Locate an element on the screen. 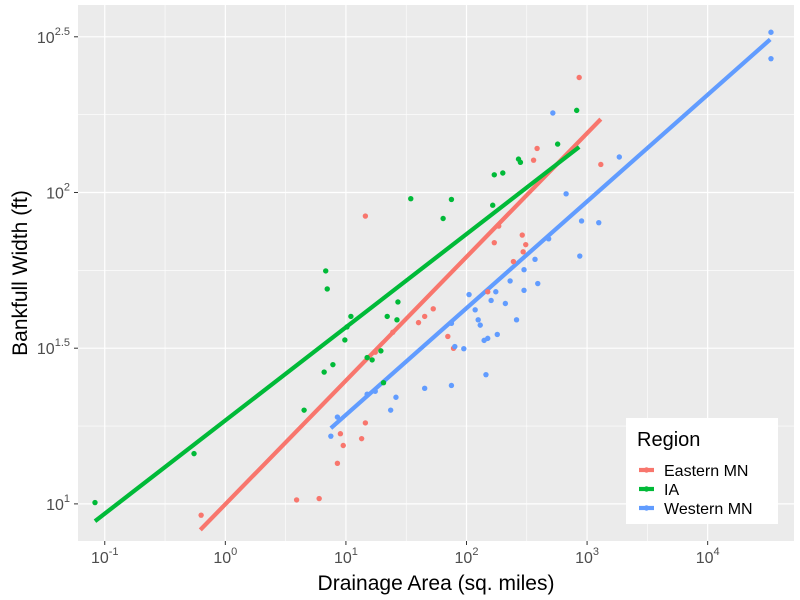  legend: Region Eastern MN IA Western MN is located at coordinates (702, 471).